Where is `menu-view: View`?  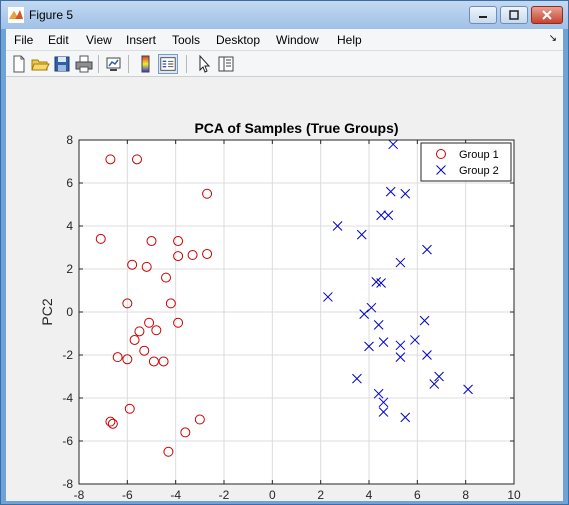 menu-view: View is located at coordinates (99, 40).